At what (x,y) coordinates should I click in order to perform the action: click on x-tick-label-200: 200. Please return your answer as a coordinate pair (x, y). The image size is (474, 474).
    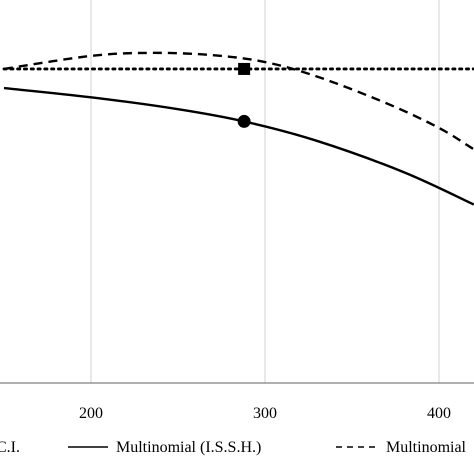
    Looking at the image, I should click on (91, 413).